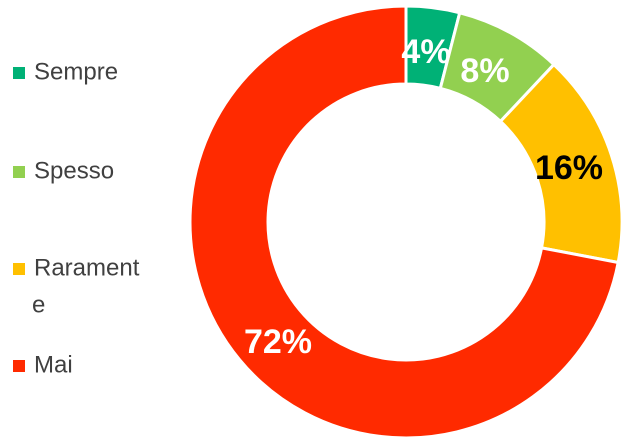 The image size is (623, 439). Describe the element at coordinates (19, 73) in the screenshot. I see `legend-swatch-sempre` at that location.